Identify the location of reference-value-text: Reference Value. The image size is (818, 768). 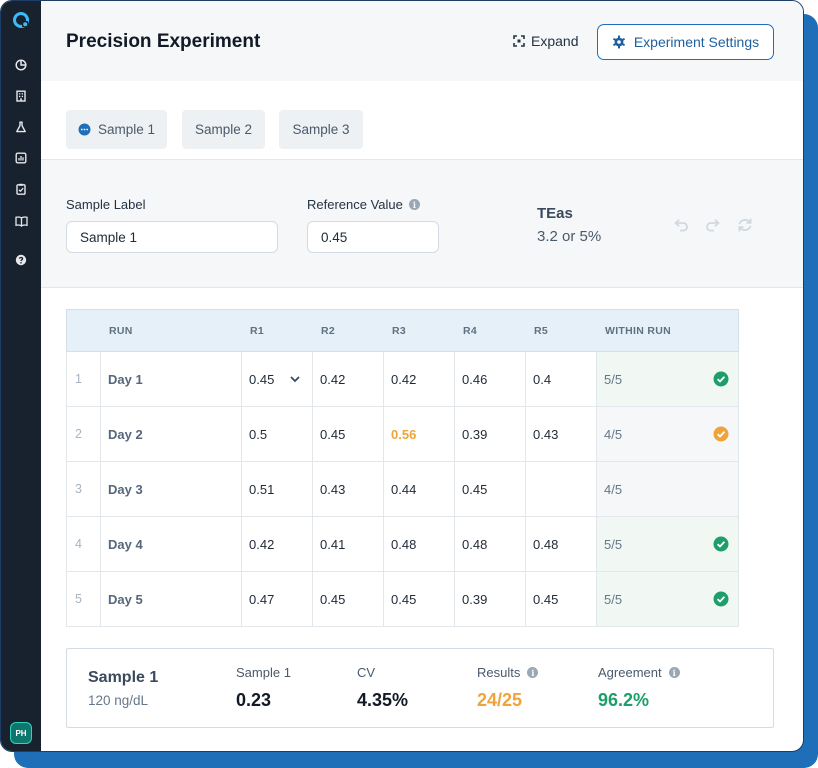
(355, 204).